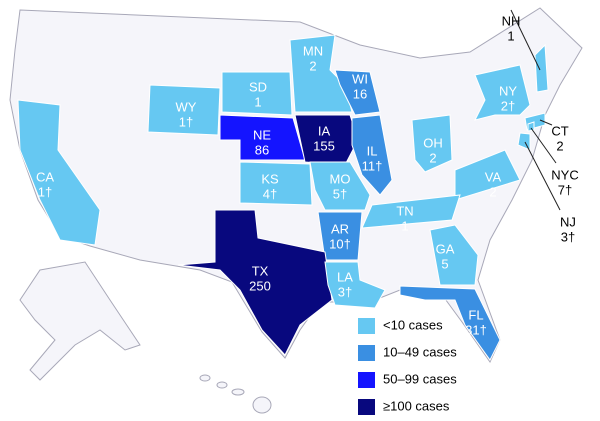  I want to click on state-count: 5, so click(444, 263).